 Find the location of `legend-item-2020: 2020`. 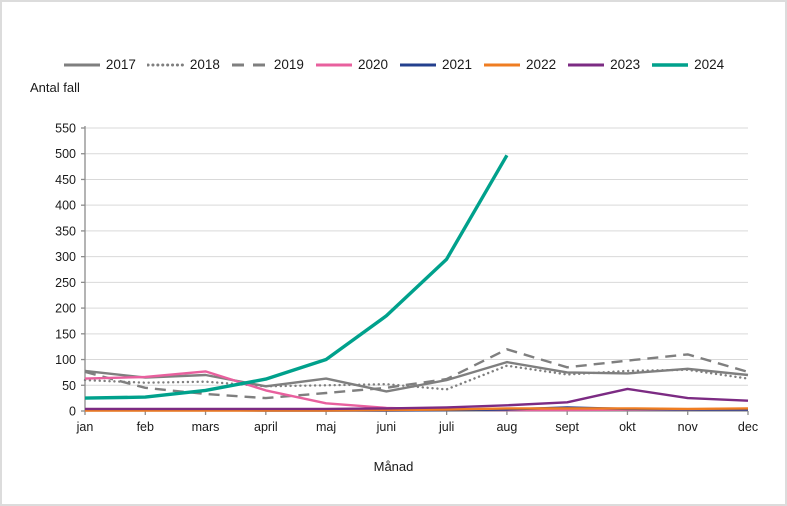

legend-item-2020: 2020 is located at coordinates (351, 65).